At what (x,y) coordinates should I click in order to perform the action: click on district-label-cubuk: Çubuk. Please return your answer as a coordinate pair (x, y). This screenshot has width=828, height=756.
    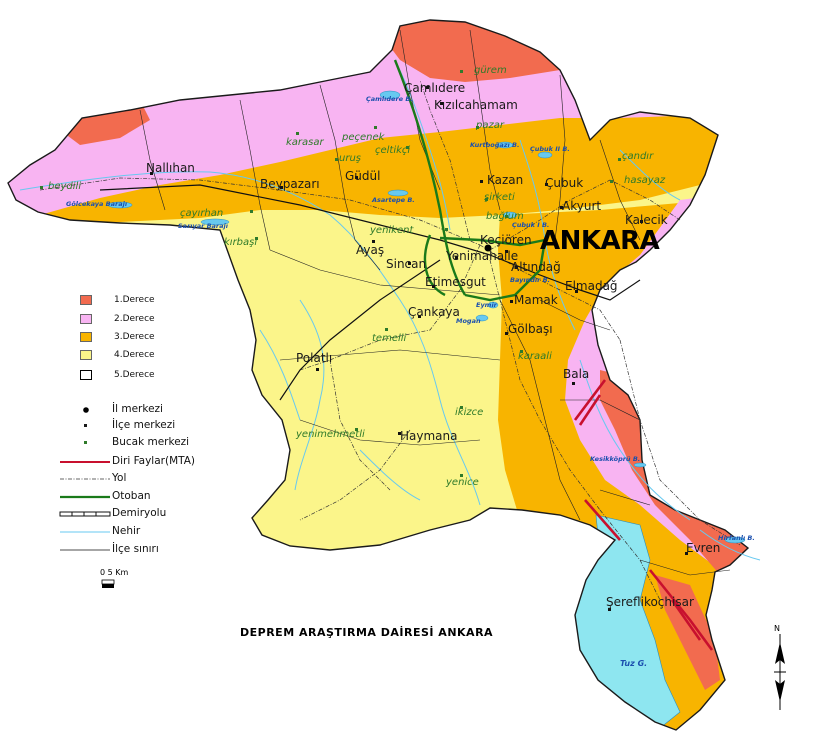
    Looking at the image, I should click on (564, 183).